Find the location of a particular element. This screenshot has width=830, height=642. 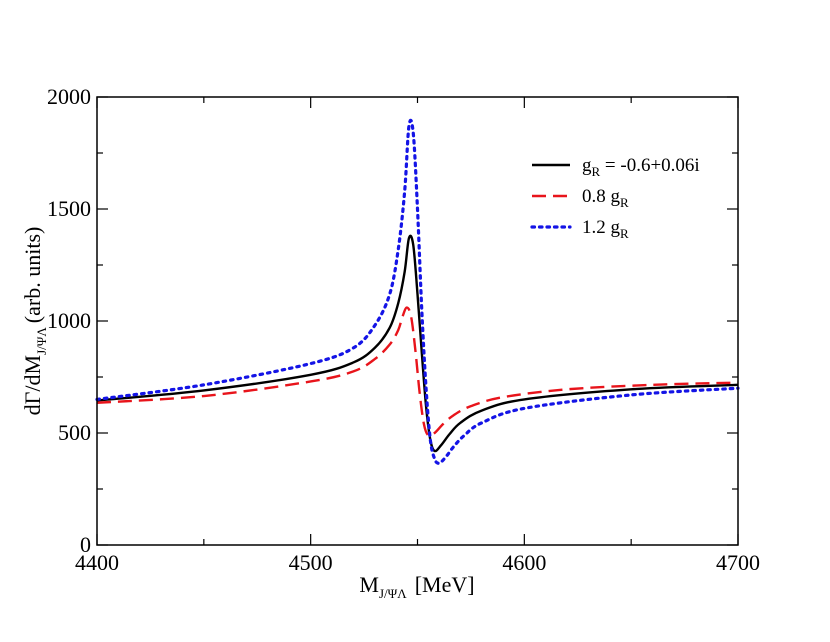

y-axis-title-unit: (arb. units) is located at coordinates (32, 275).